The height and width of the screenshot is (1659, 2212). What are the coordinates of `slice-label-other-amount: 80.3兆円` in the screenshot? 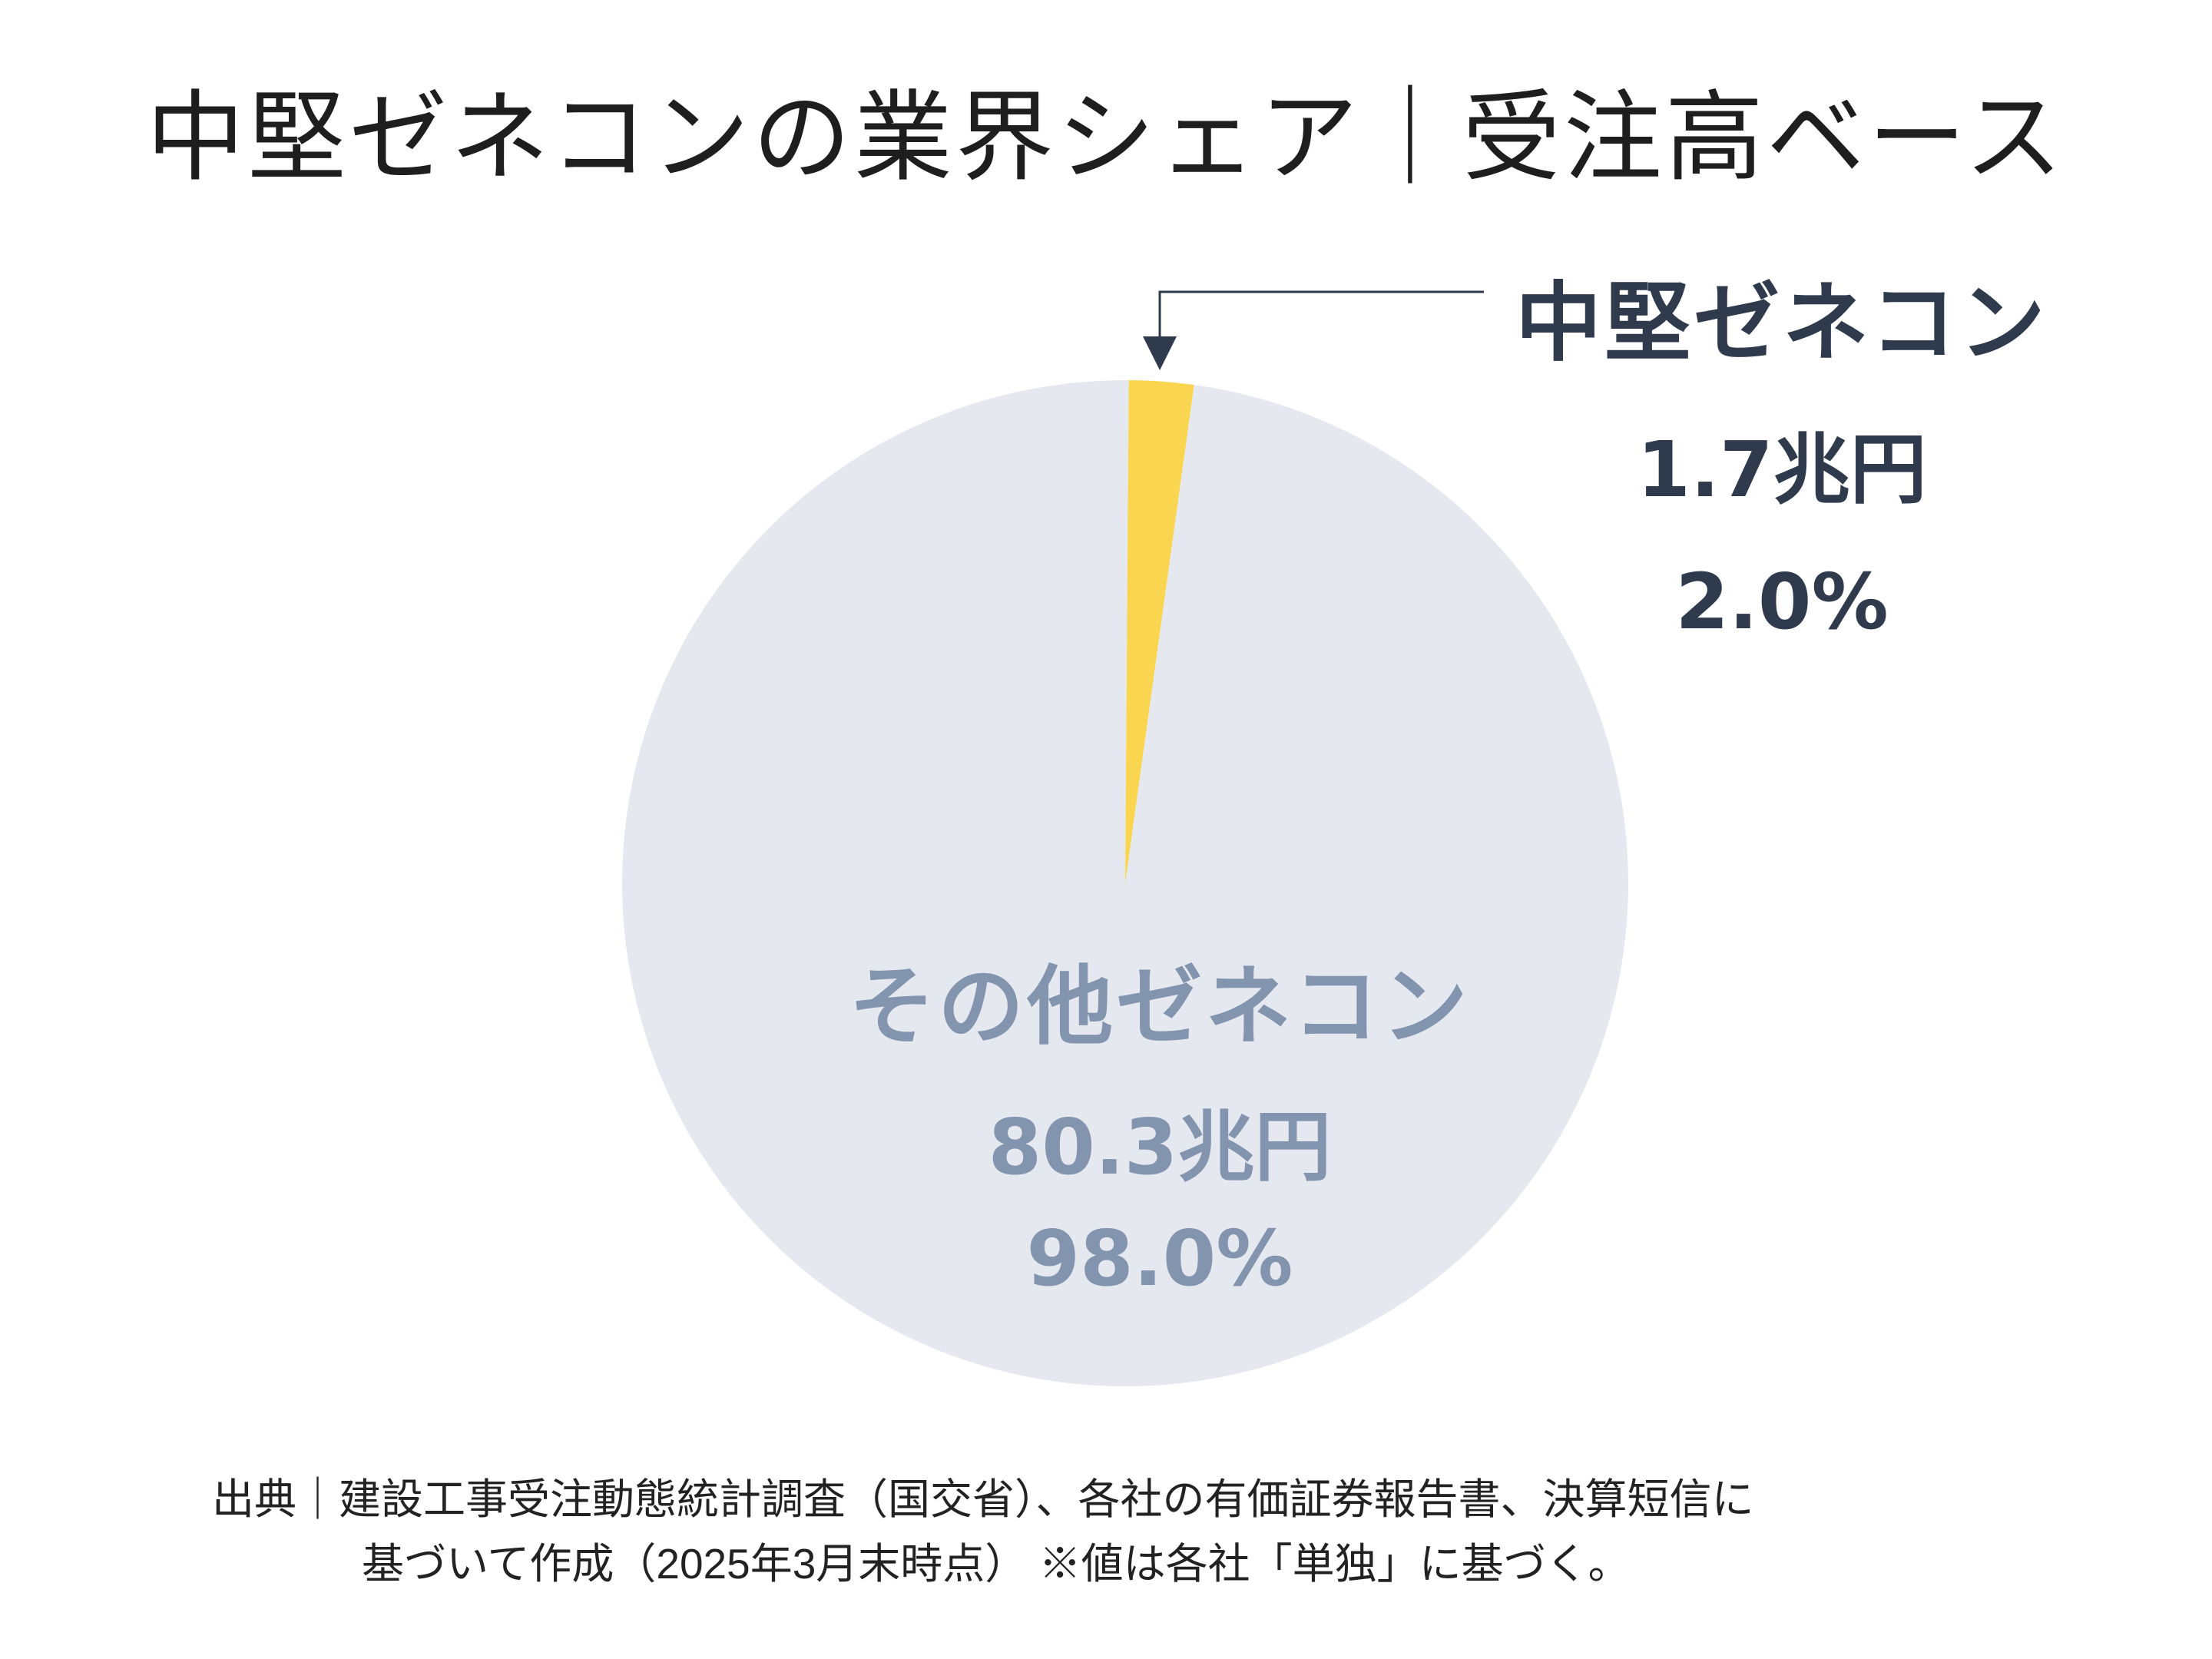 It's located at (1160, 1147).